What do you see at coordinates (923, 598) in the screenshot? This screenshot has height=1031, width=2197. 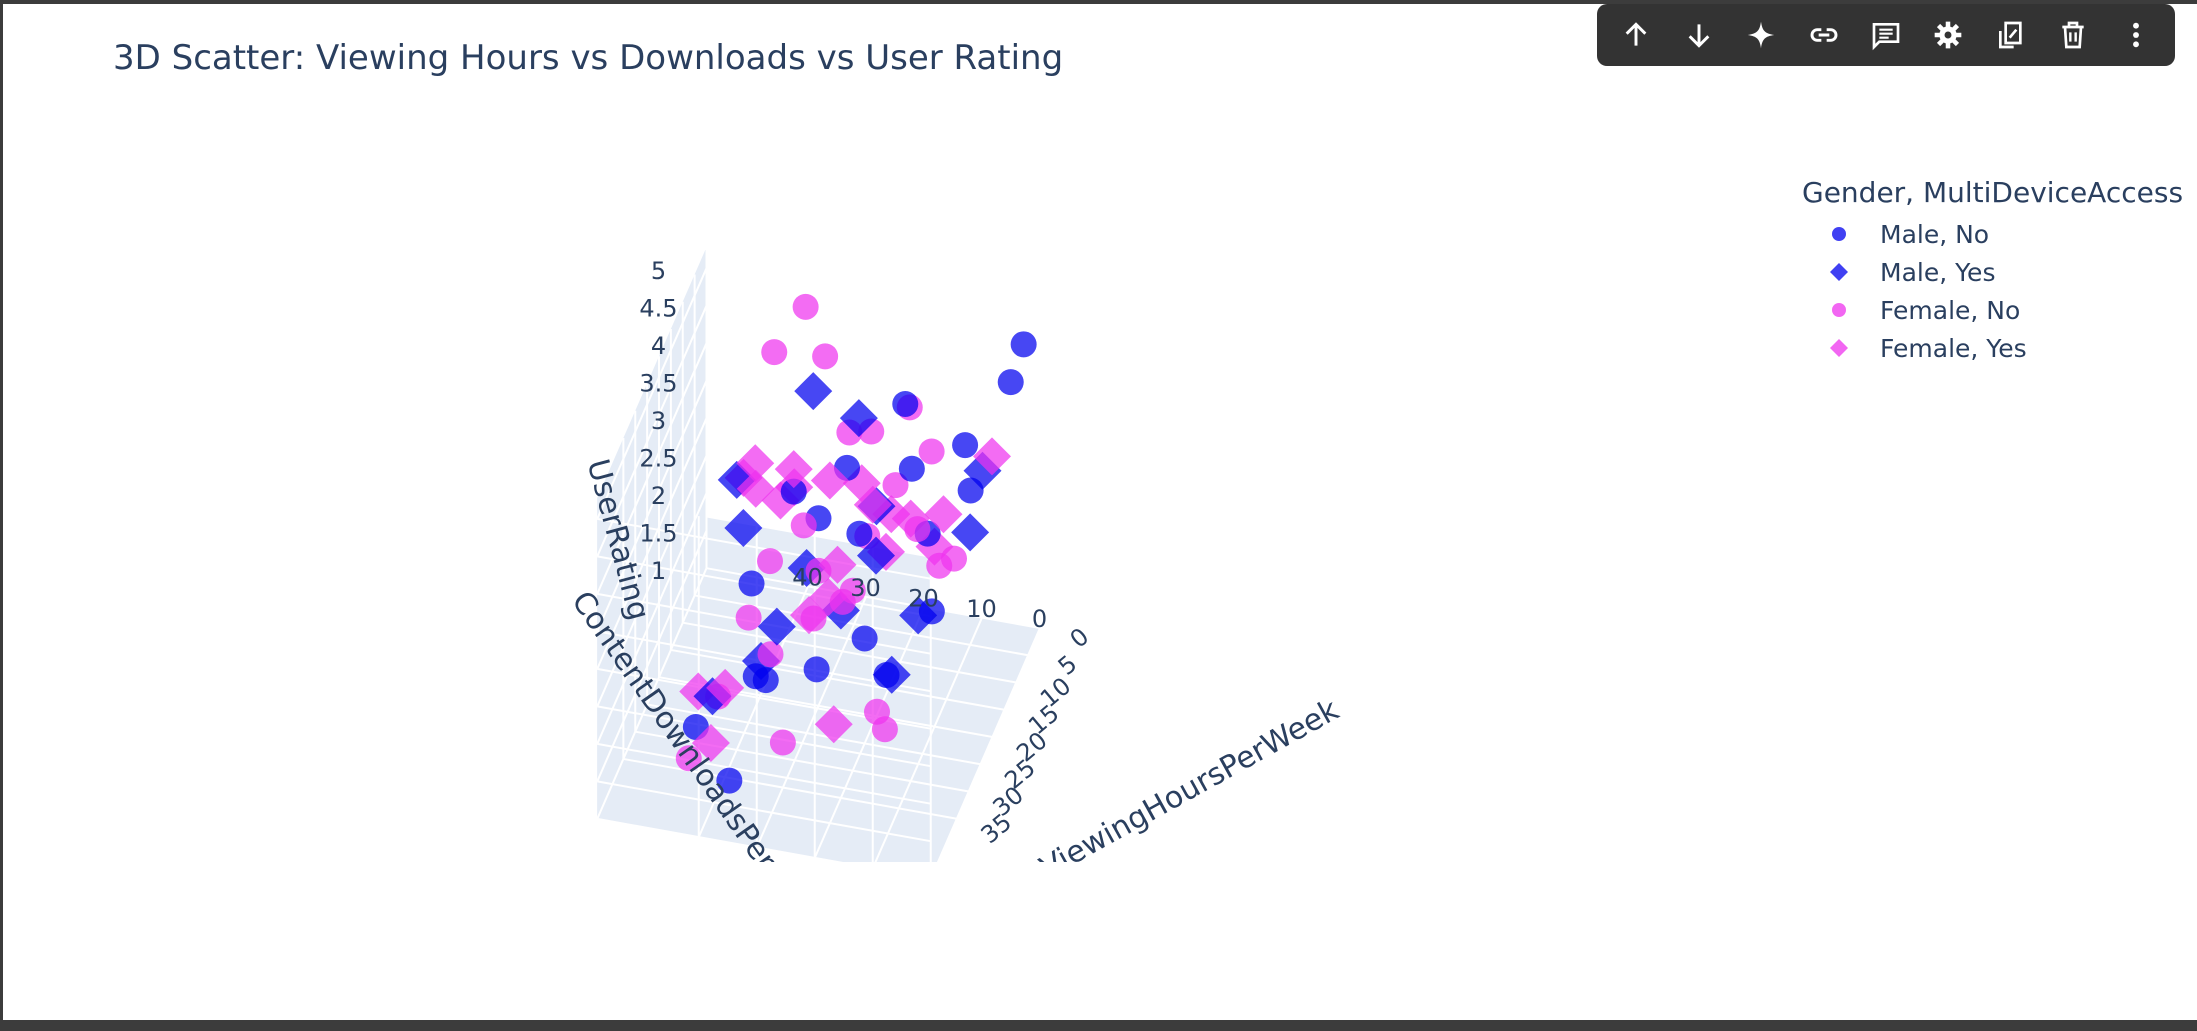 I see `y-tick-label: 20` at bounding box center [923, 598].